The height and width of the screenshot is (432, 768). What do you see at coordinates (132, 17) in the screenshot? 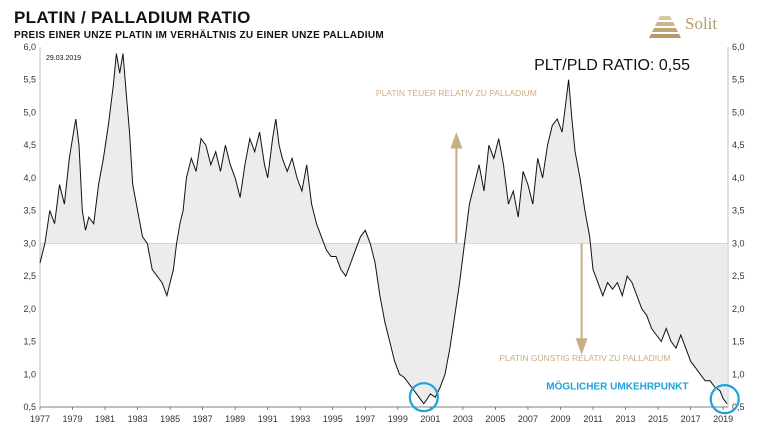
I see `chart-title: PLATIN / PALLADIUM RATIO` at bounding box center [132, 17].